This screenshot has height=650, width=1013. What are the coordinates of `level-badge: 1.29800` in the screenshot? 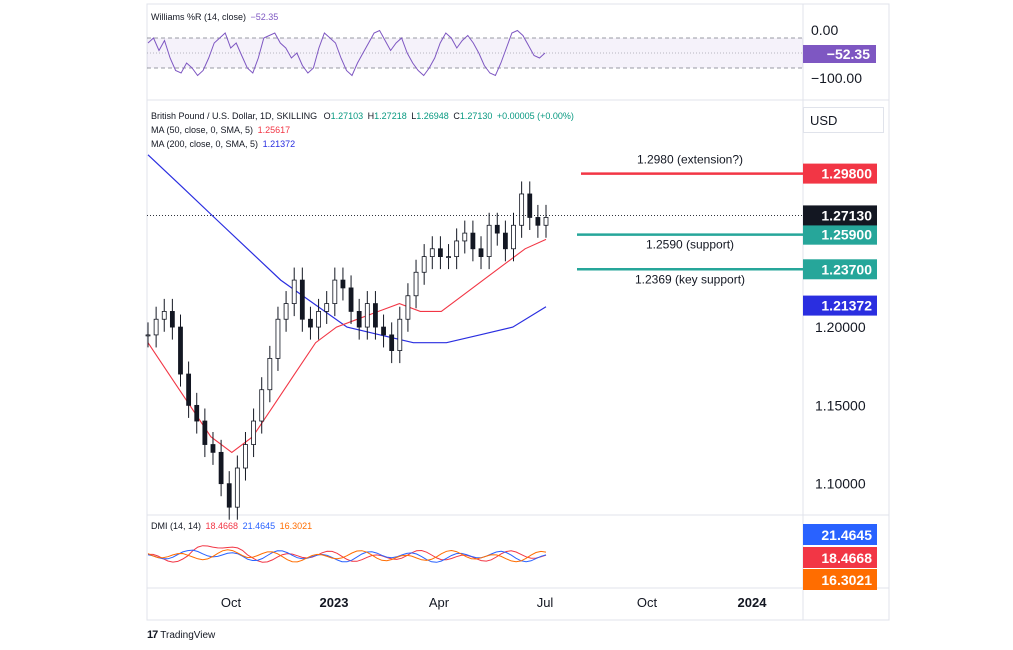 It's located at (846, 174).